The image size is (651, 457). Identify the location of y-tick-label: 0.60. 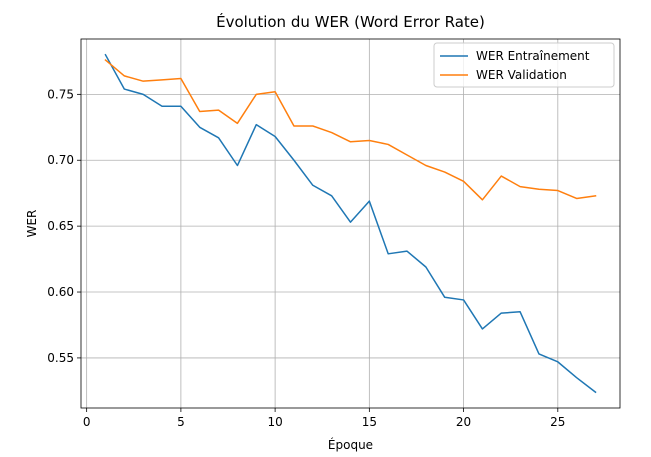
(60, 292).